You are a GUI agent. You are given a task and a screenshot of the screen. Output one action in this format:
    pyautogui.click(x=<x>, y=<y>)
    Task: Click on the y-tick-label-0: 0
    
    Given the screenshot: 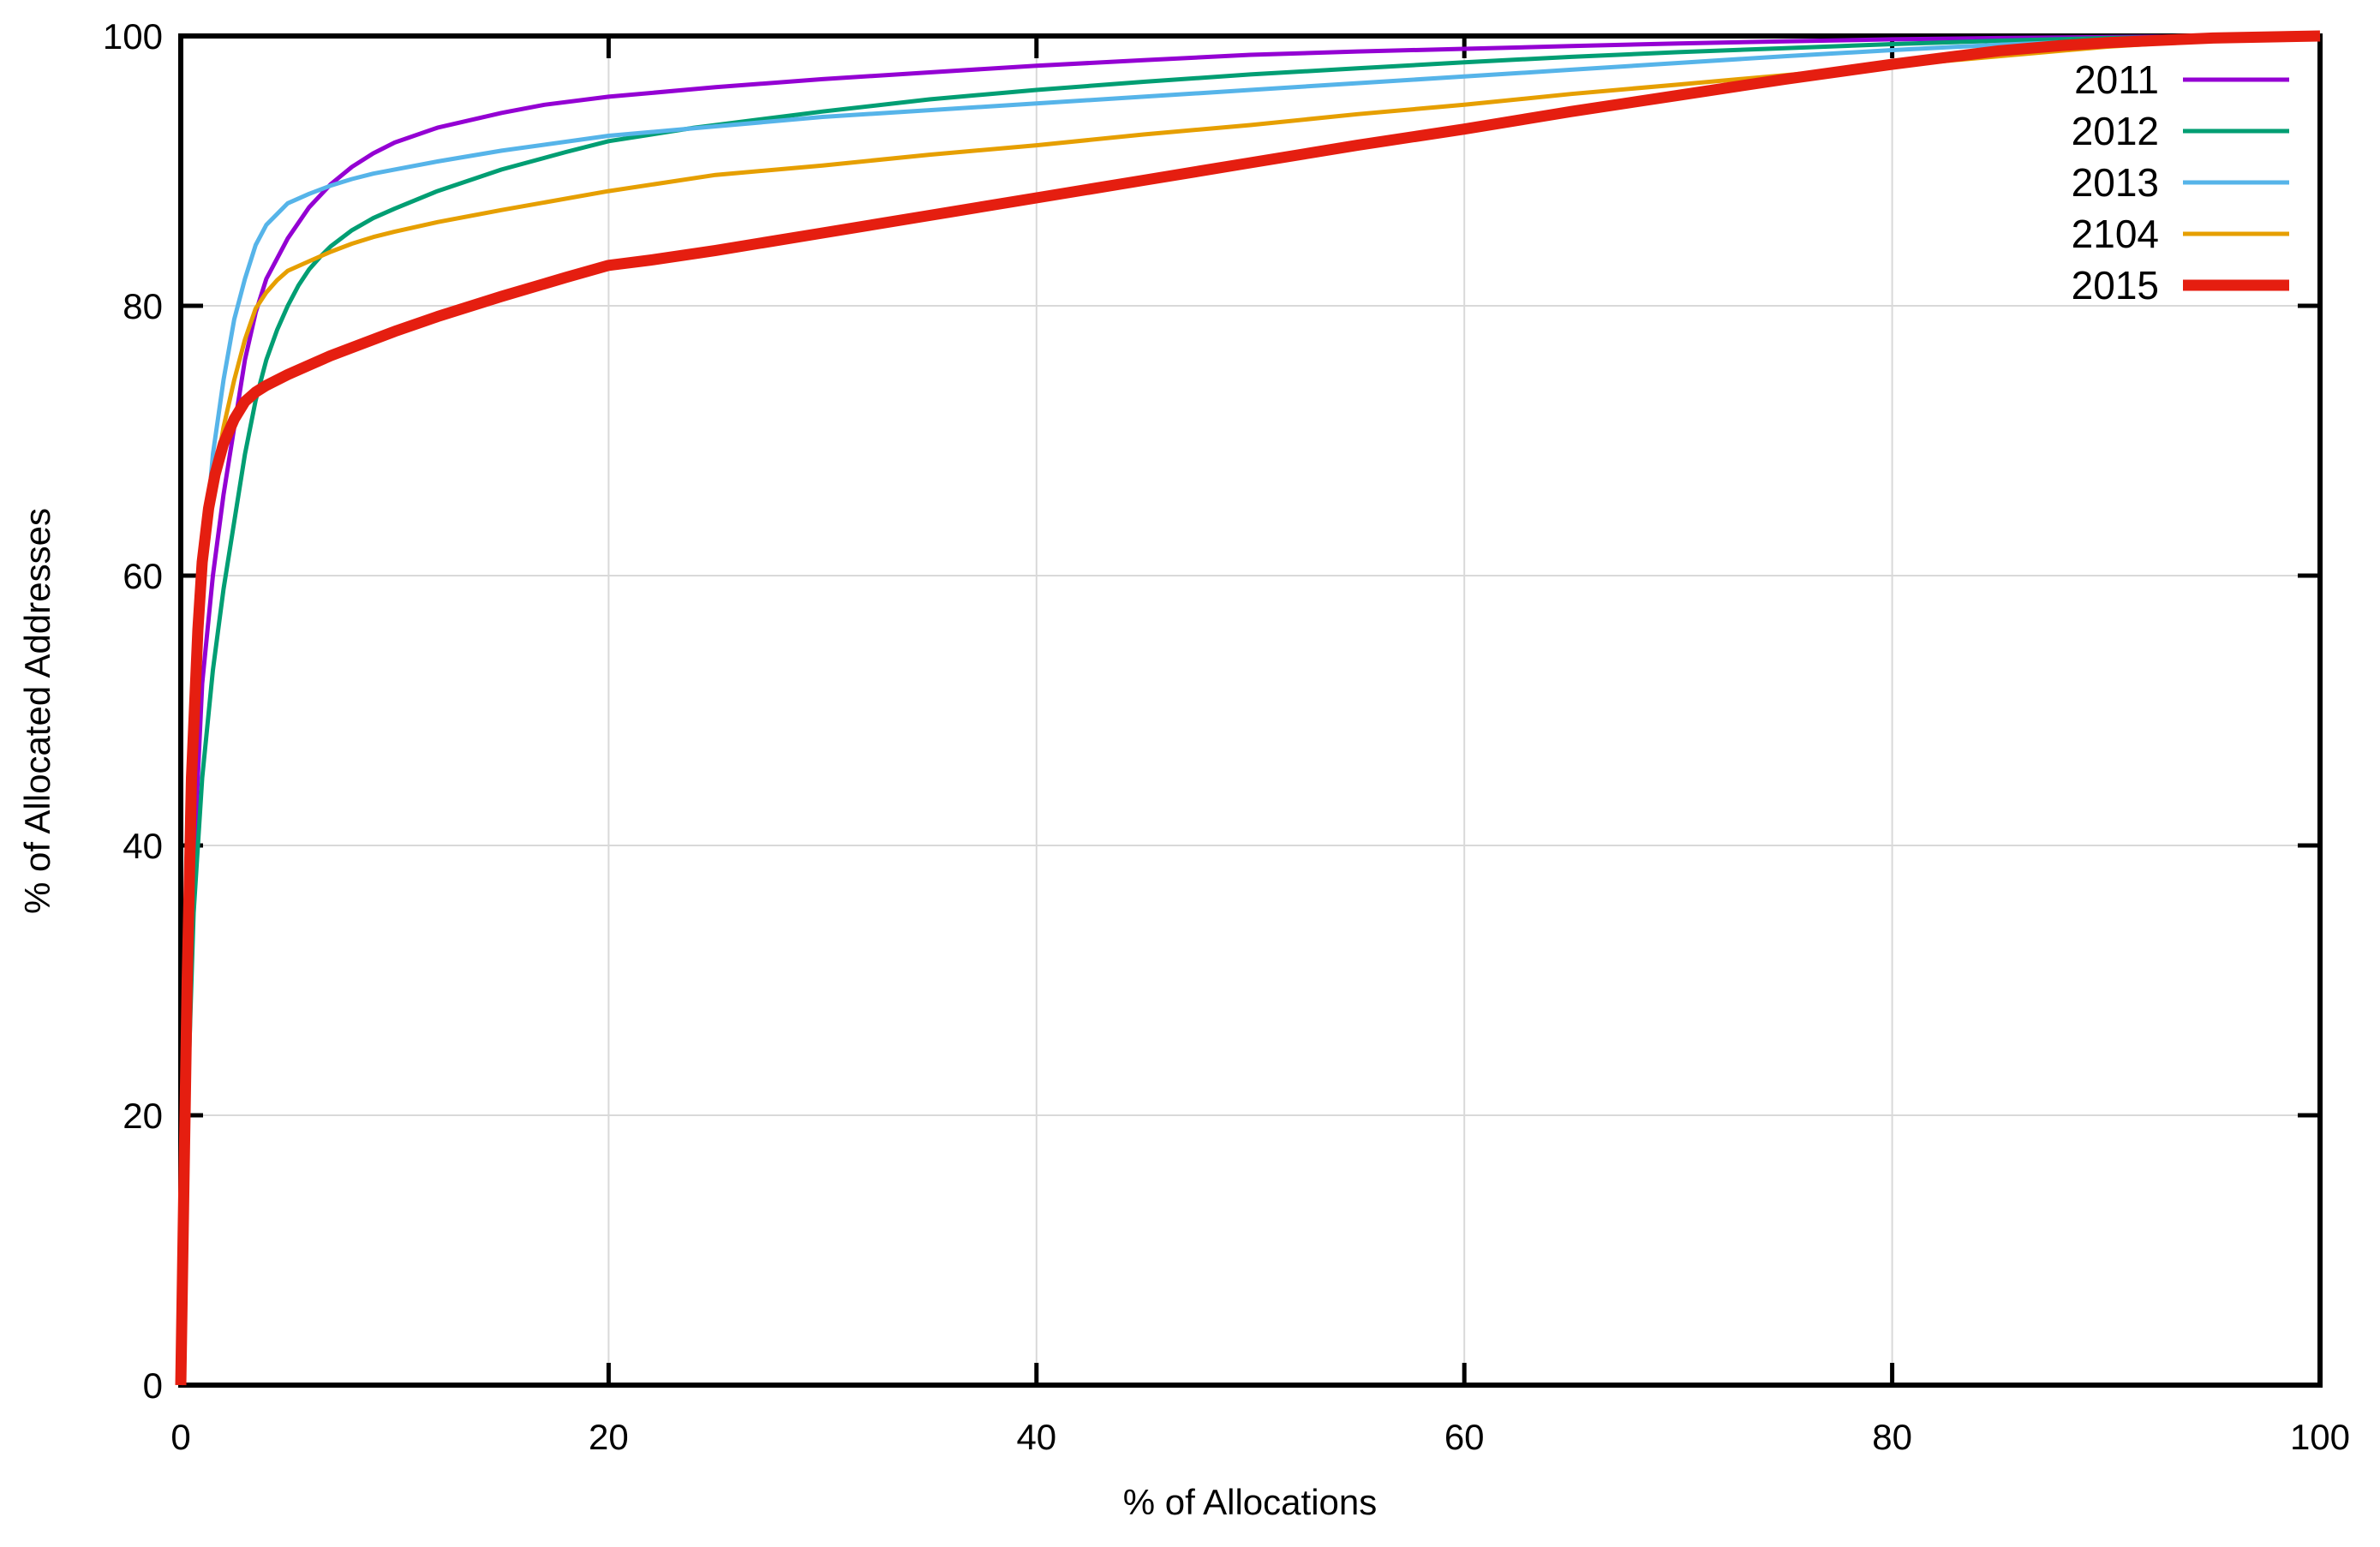 What is the action you would take?
    pyautogui.click(x=153, y=1385)
    